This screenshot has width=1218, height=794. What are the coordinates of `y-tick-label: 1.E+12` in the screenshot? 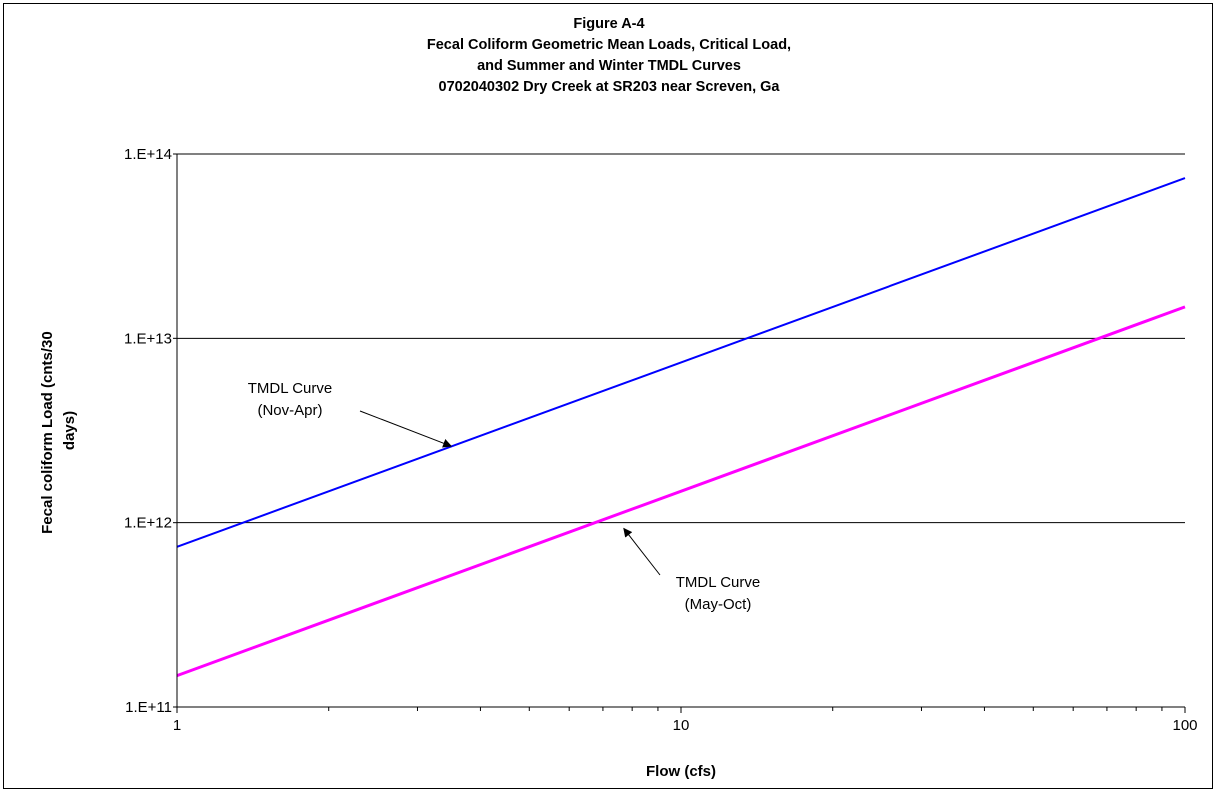 It's located at (148, 523).